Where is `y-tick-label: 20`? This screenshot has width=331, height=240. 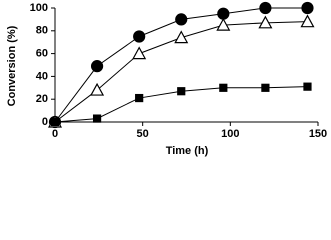 y-tick-label: 20 is located at coordinates (42, 99).